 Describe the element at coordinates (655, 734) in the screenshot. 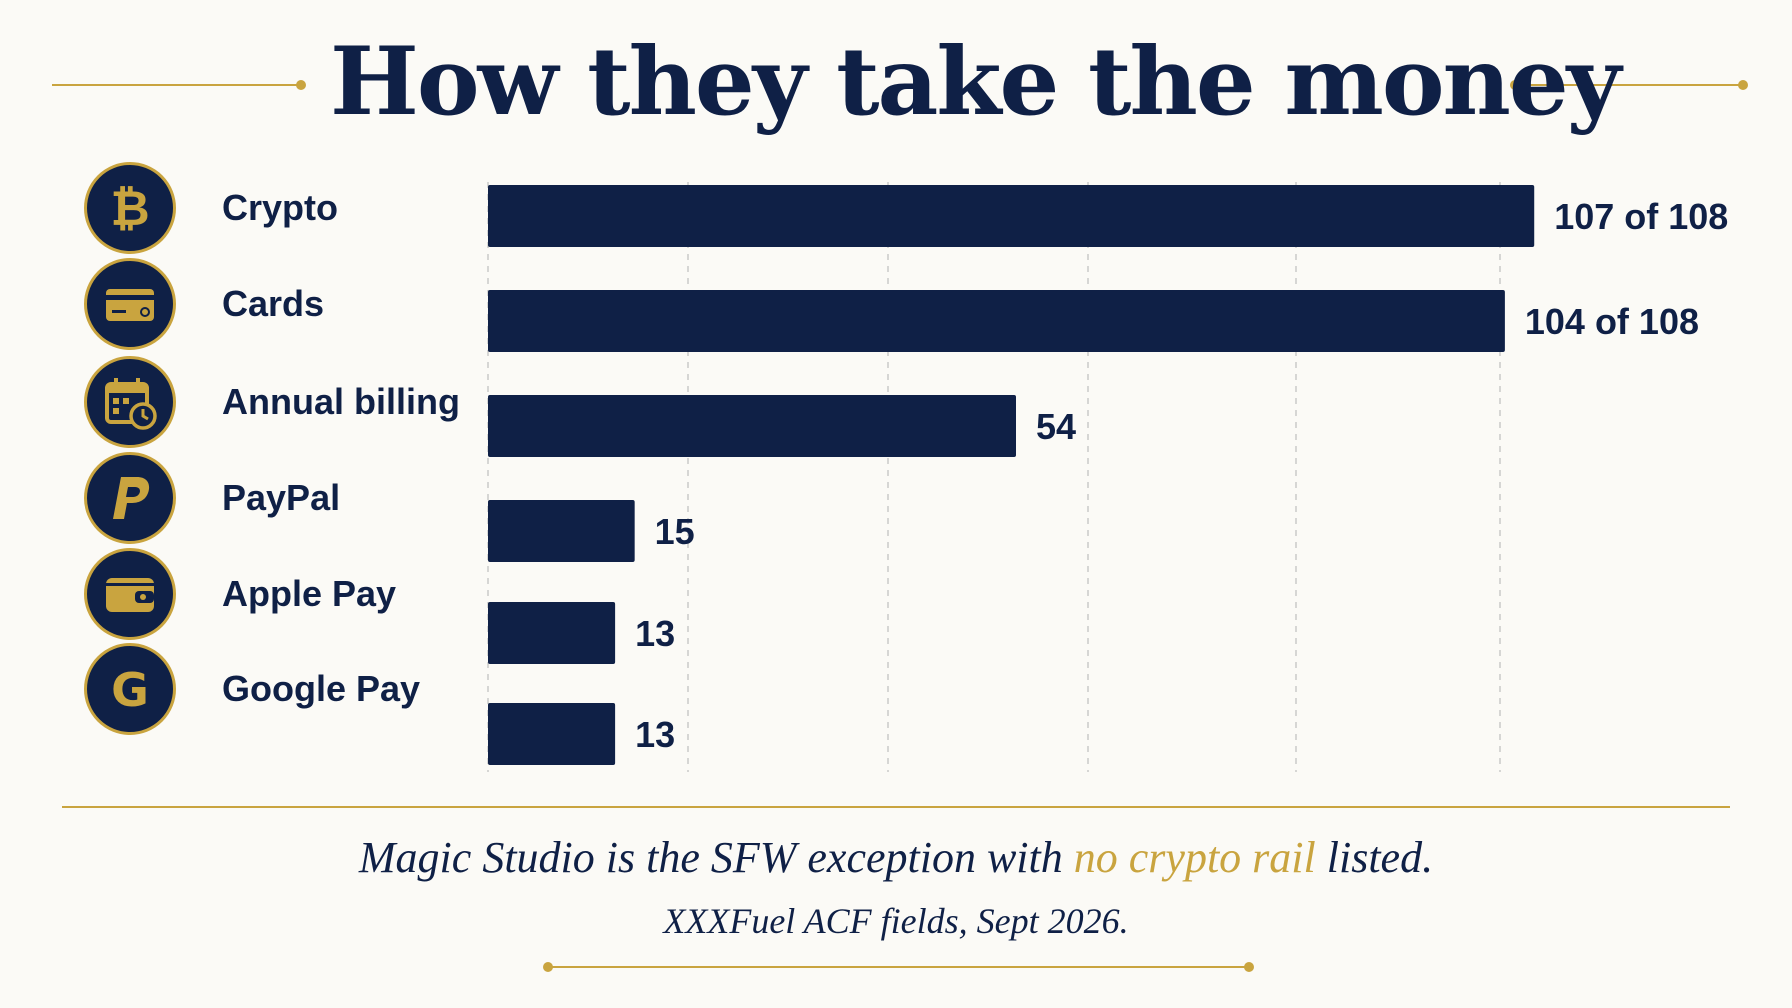

I see `value-label-6: 13` at that location.